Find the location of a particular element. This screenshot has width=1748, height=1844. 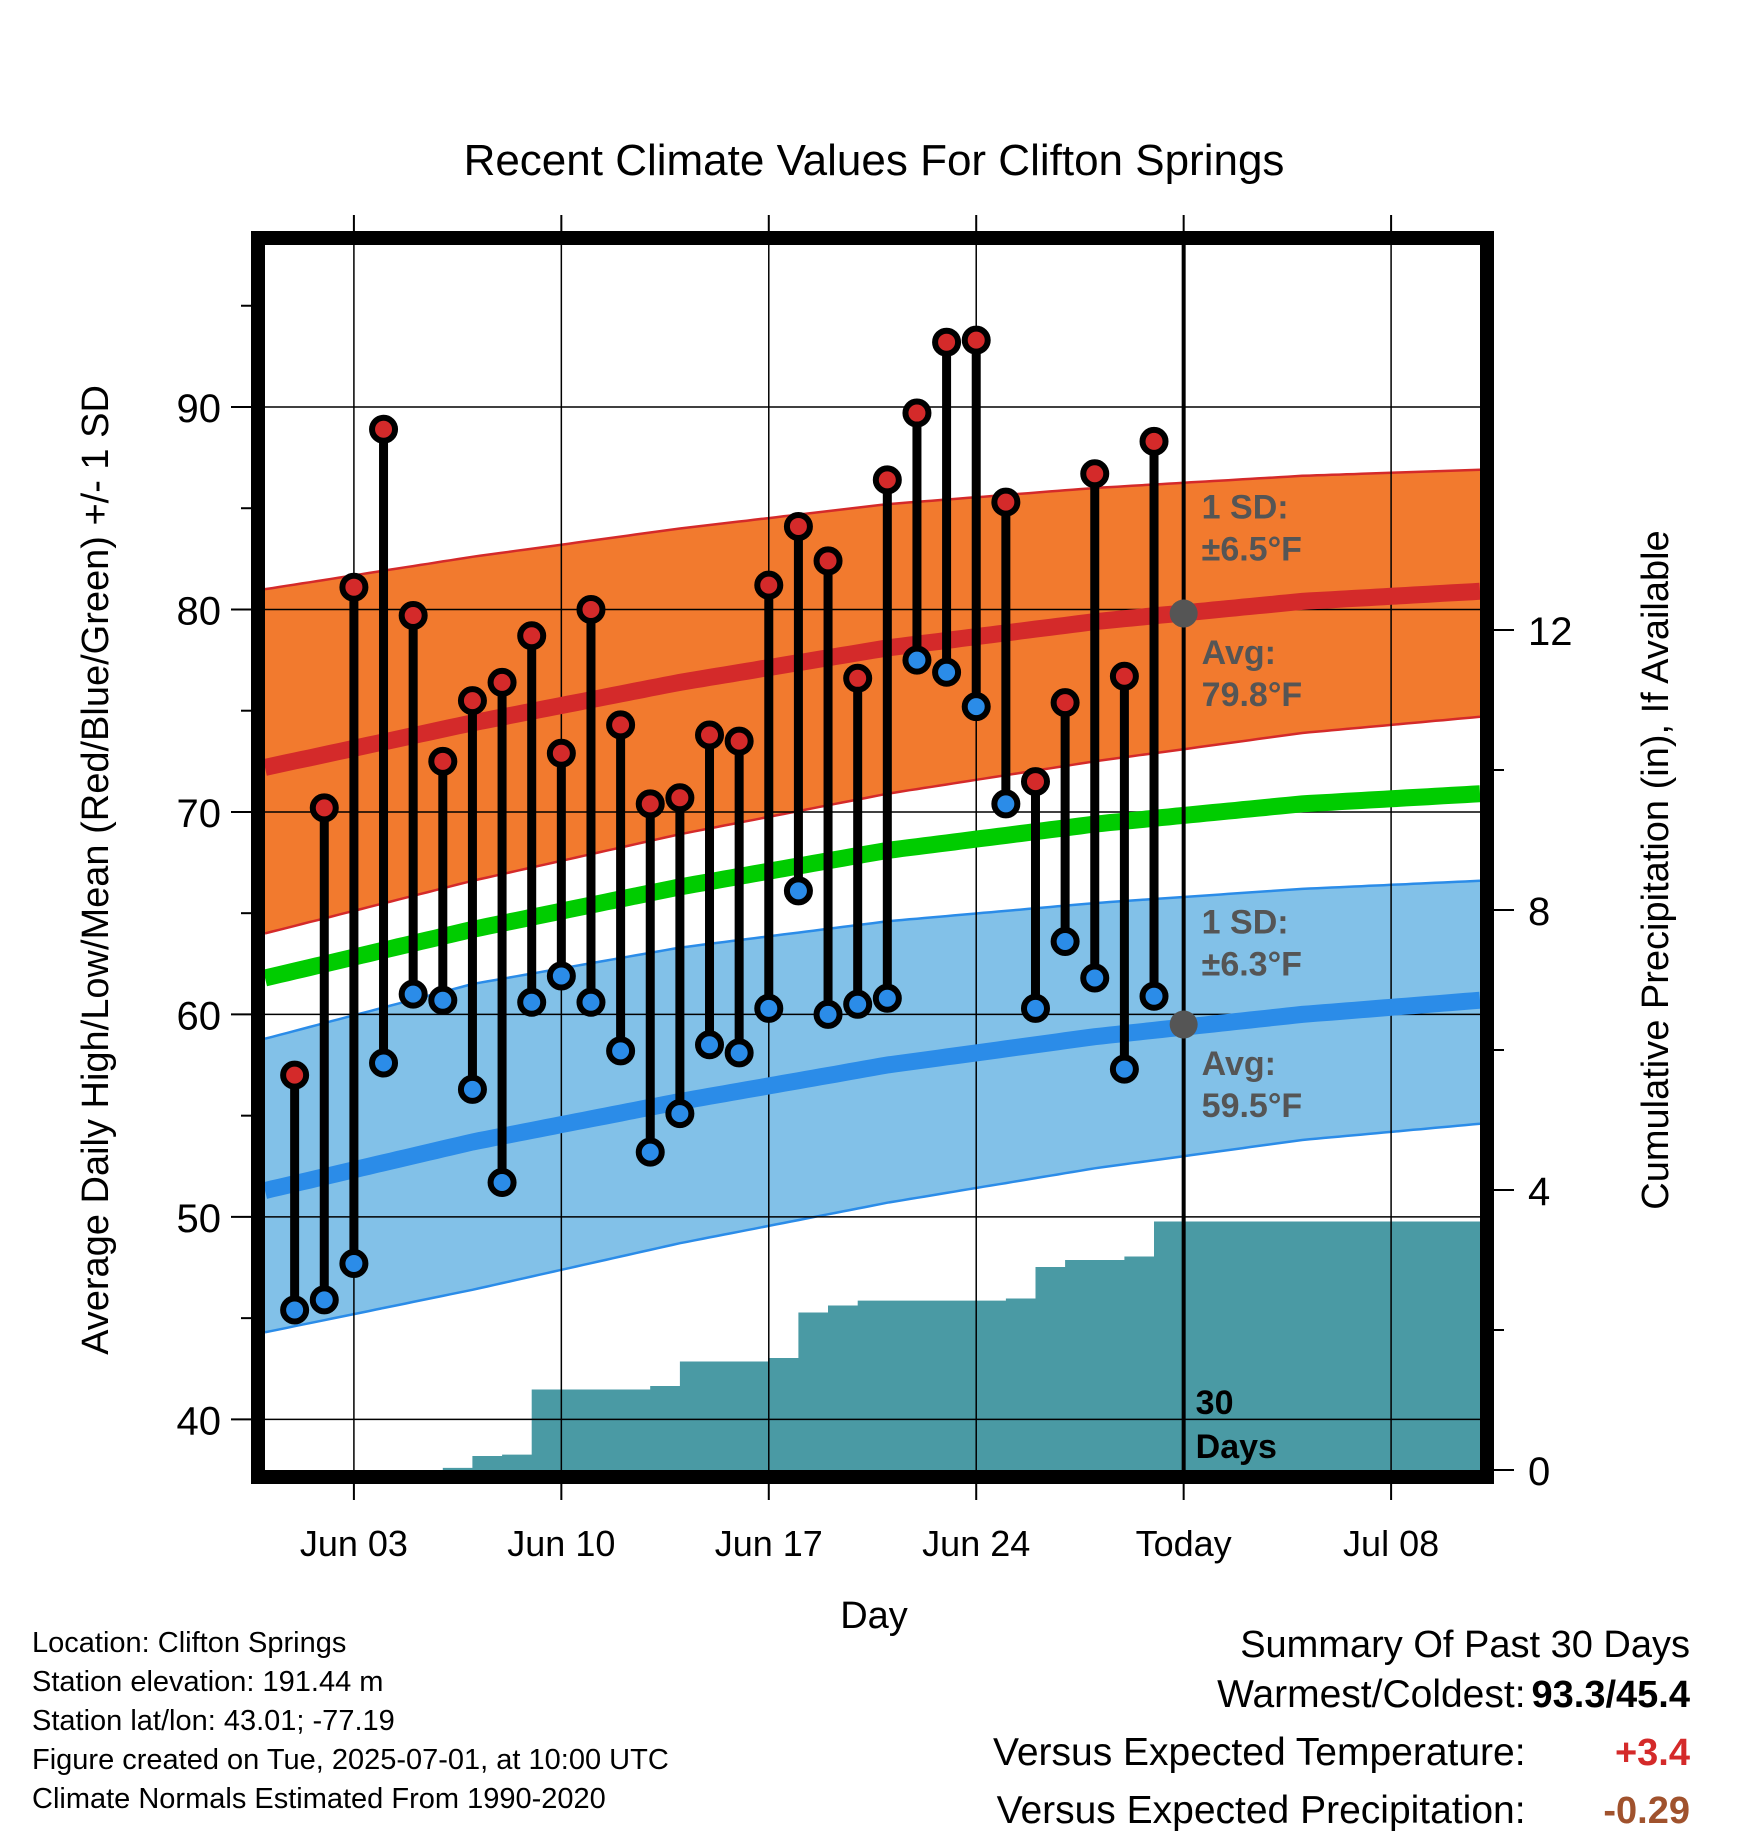

x-tick-label: Today is located at coordinates (1184, 1543).